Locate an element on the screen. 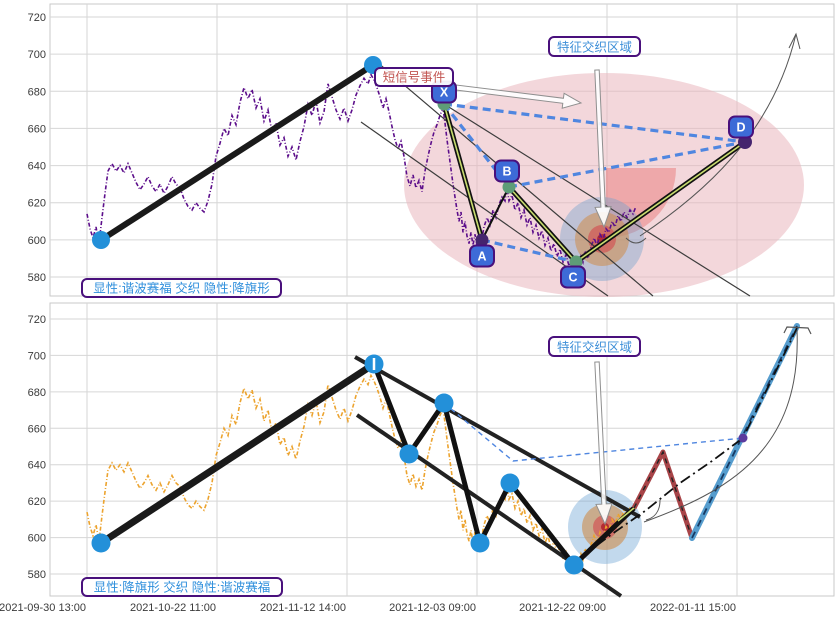  top-ratio-XD-dashed is located at coordinates (594, 123).